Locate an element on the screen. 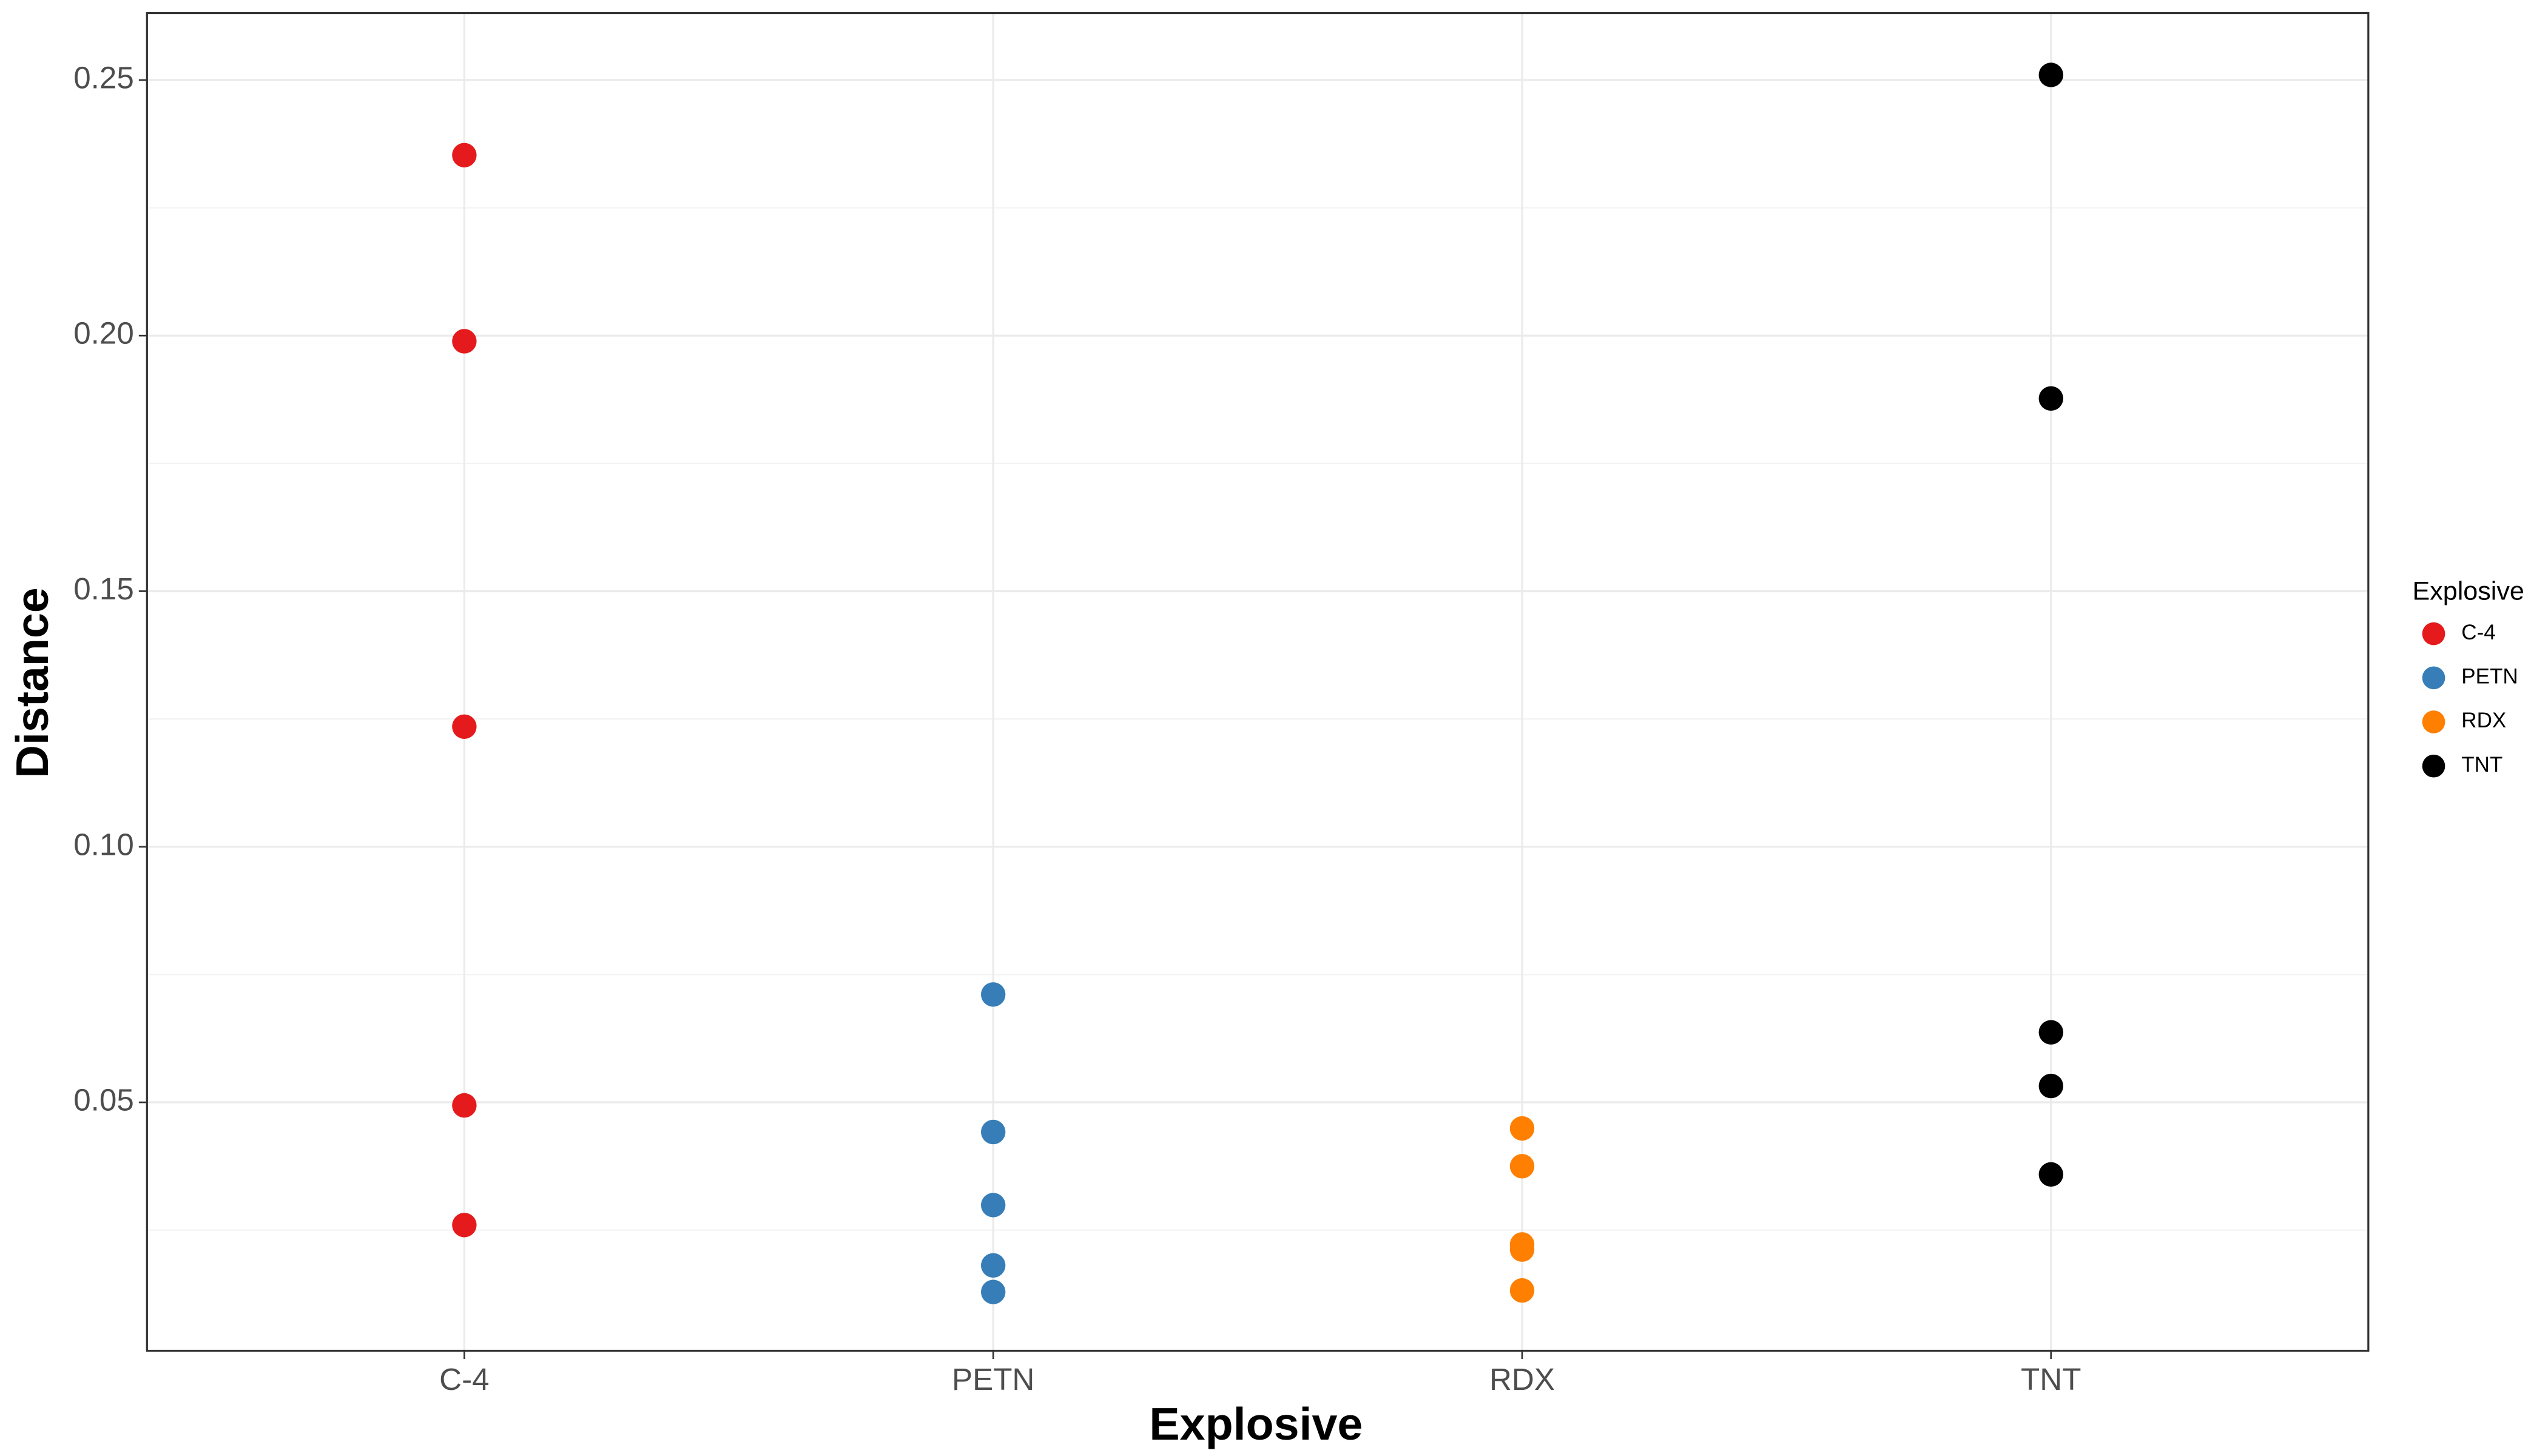  x-tick-label: TNT is located at coordinates (2051, 1379).